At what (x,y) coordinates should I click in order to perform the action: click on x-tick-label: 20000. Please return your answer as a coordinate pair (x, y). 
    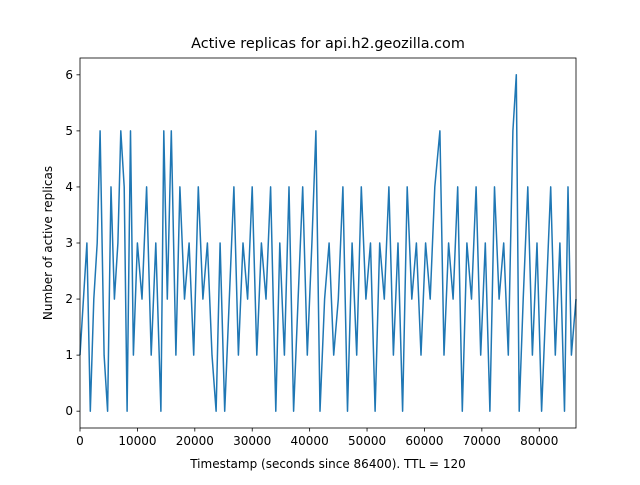
    Looking at the image, I should click on (195, 441).